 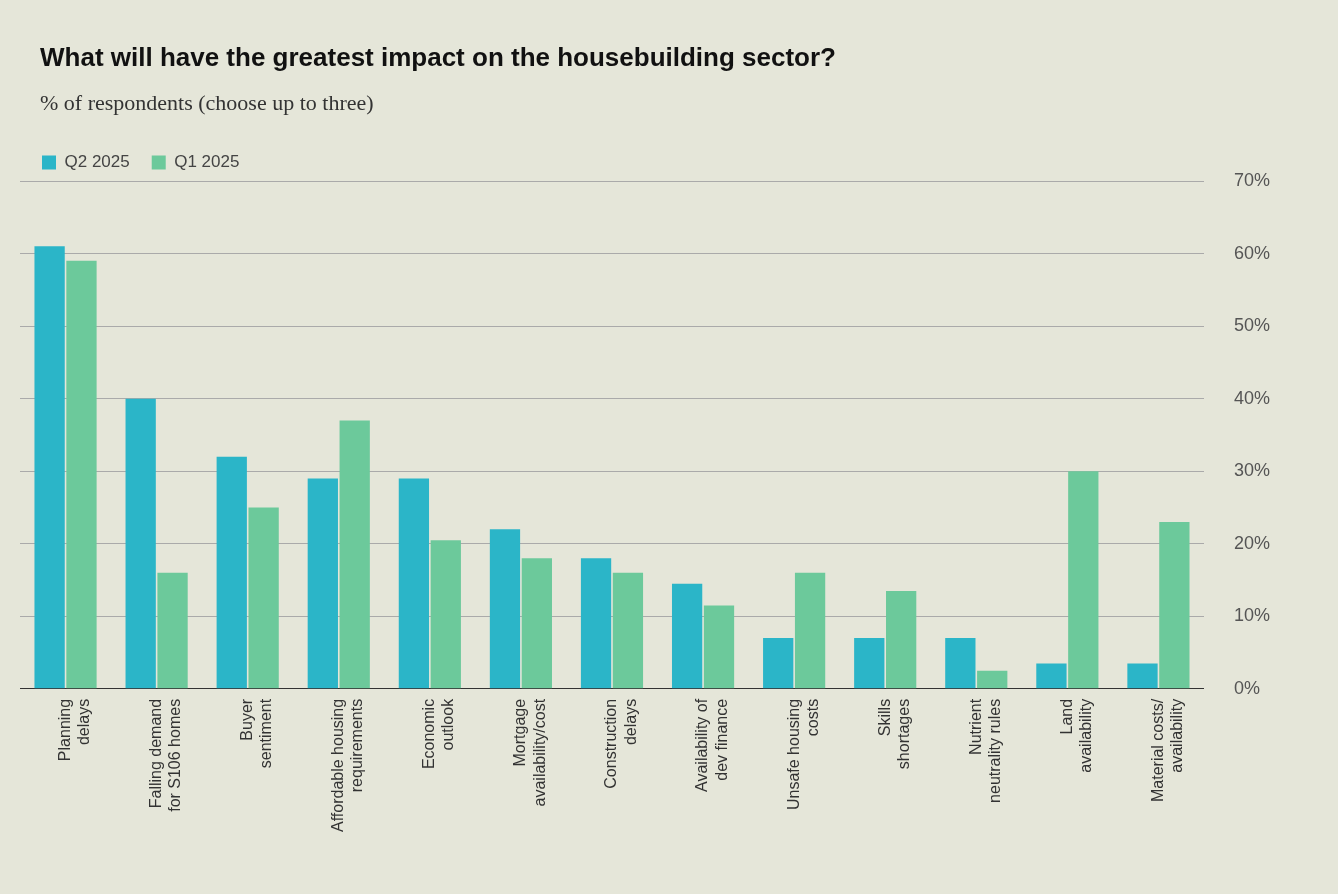 What do you see at coordinates (438, 733) in the screenshot?
I see `x-tick-label: Economic outlook` at bounding box center [438, 733].